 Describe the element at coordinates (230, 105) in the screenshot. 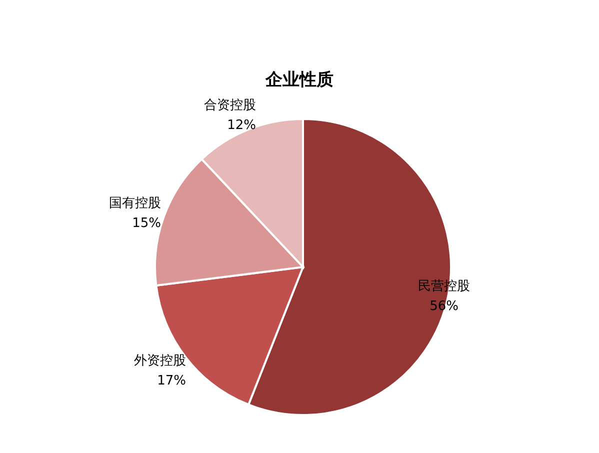

I see `slice-label: 合资控股` at that location.